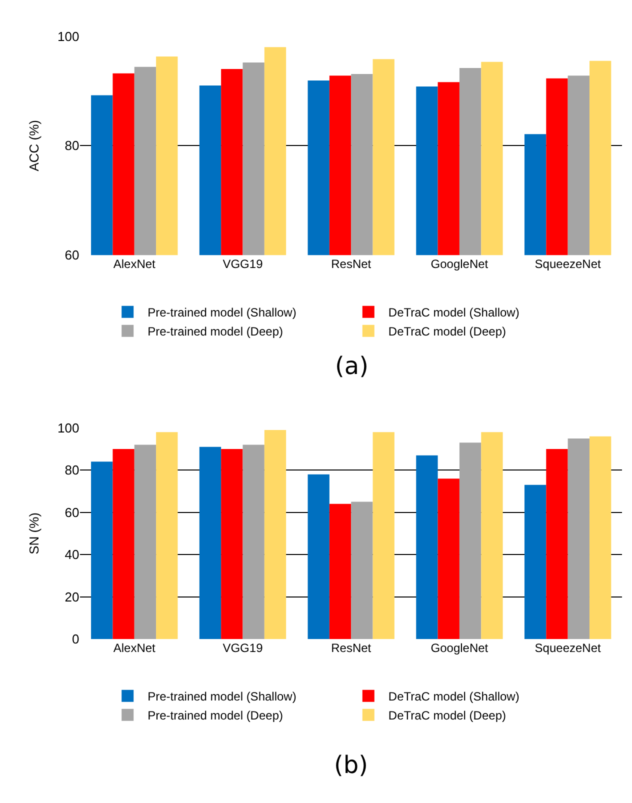 This screenshot has height=803, width=632. Describe the element at coordinates (72, 554) in the screenshot. I see `y-tick-label: 40` at that location.